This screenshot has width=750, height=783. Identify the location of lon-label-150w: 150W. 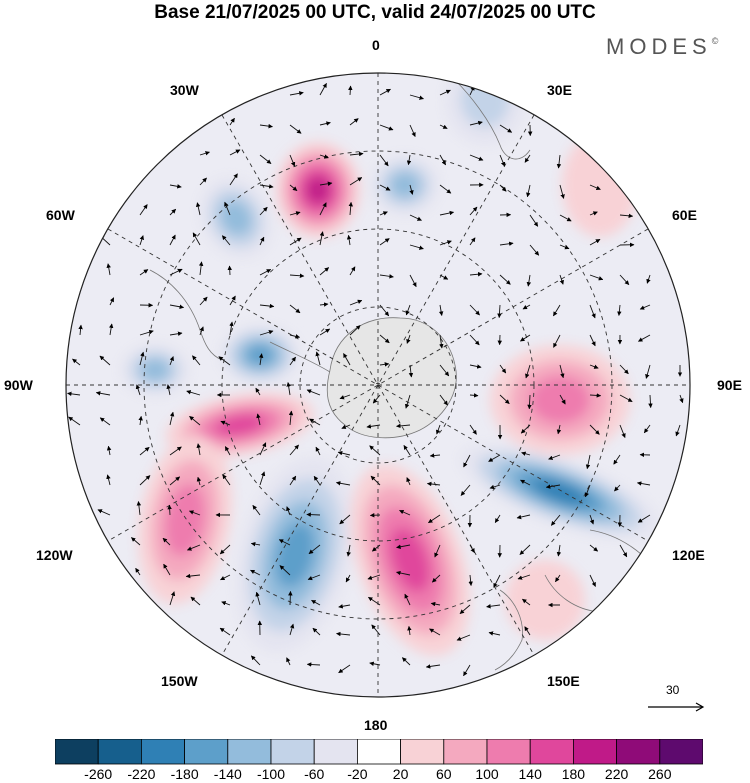
(179, 681).